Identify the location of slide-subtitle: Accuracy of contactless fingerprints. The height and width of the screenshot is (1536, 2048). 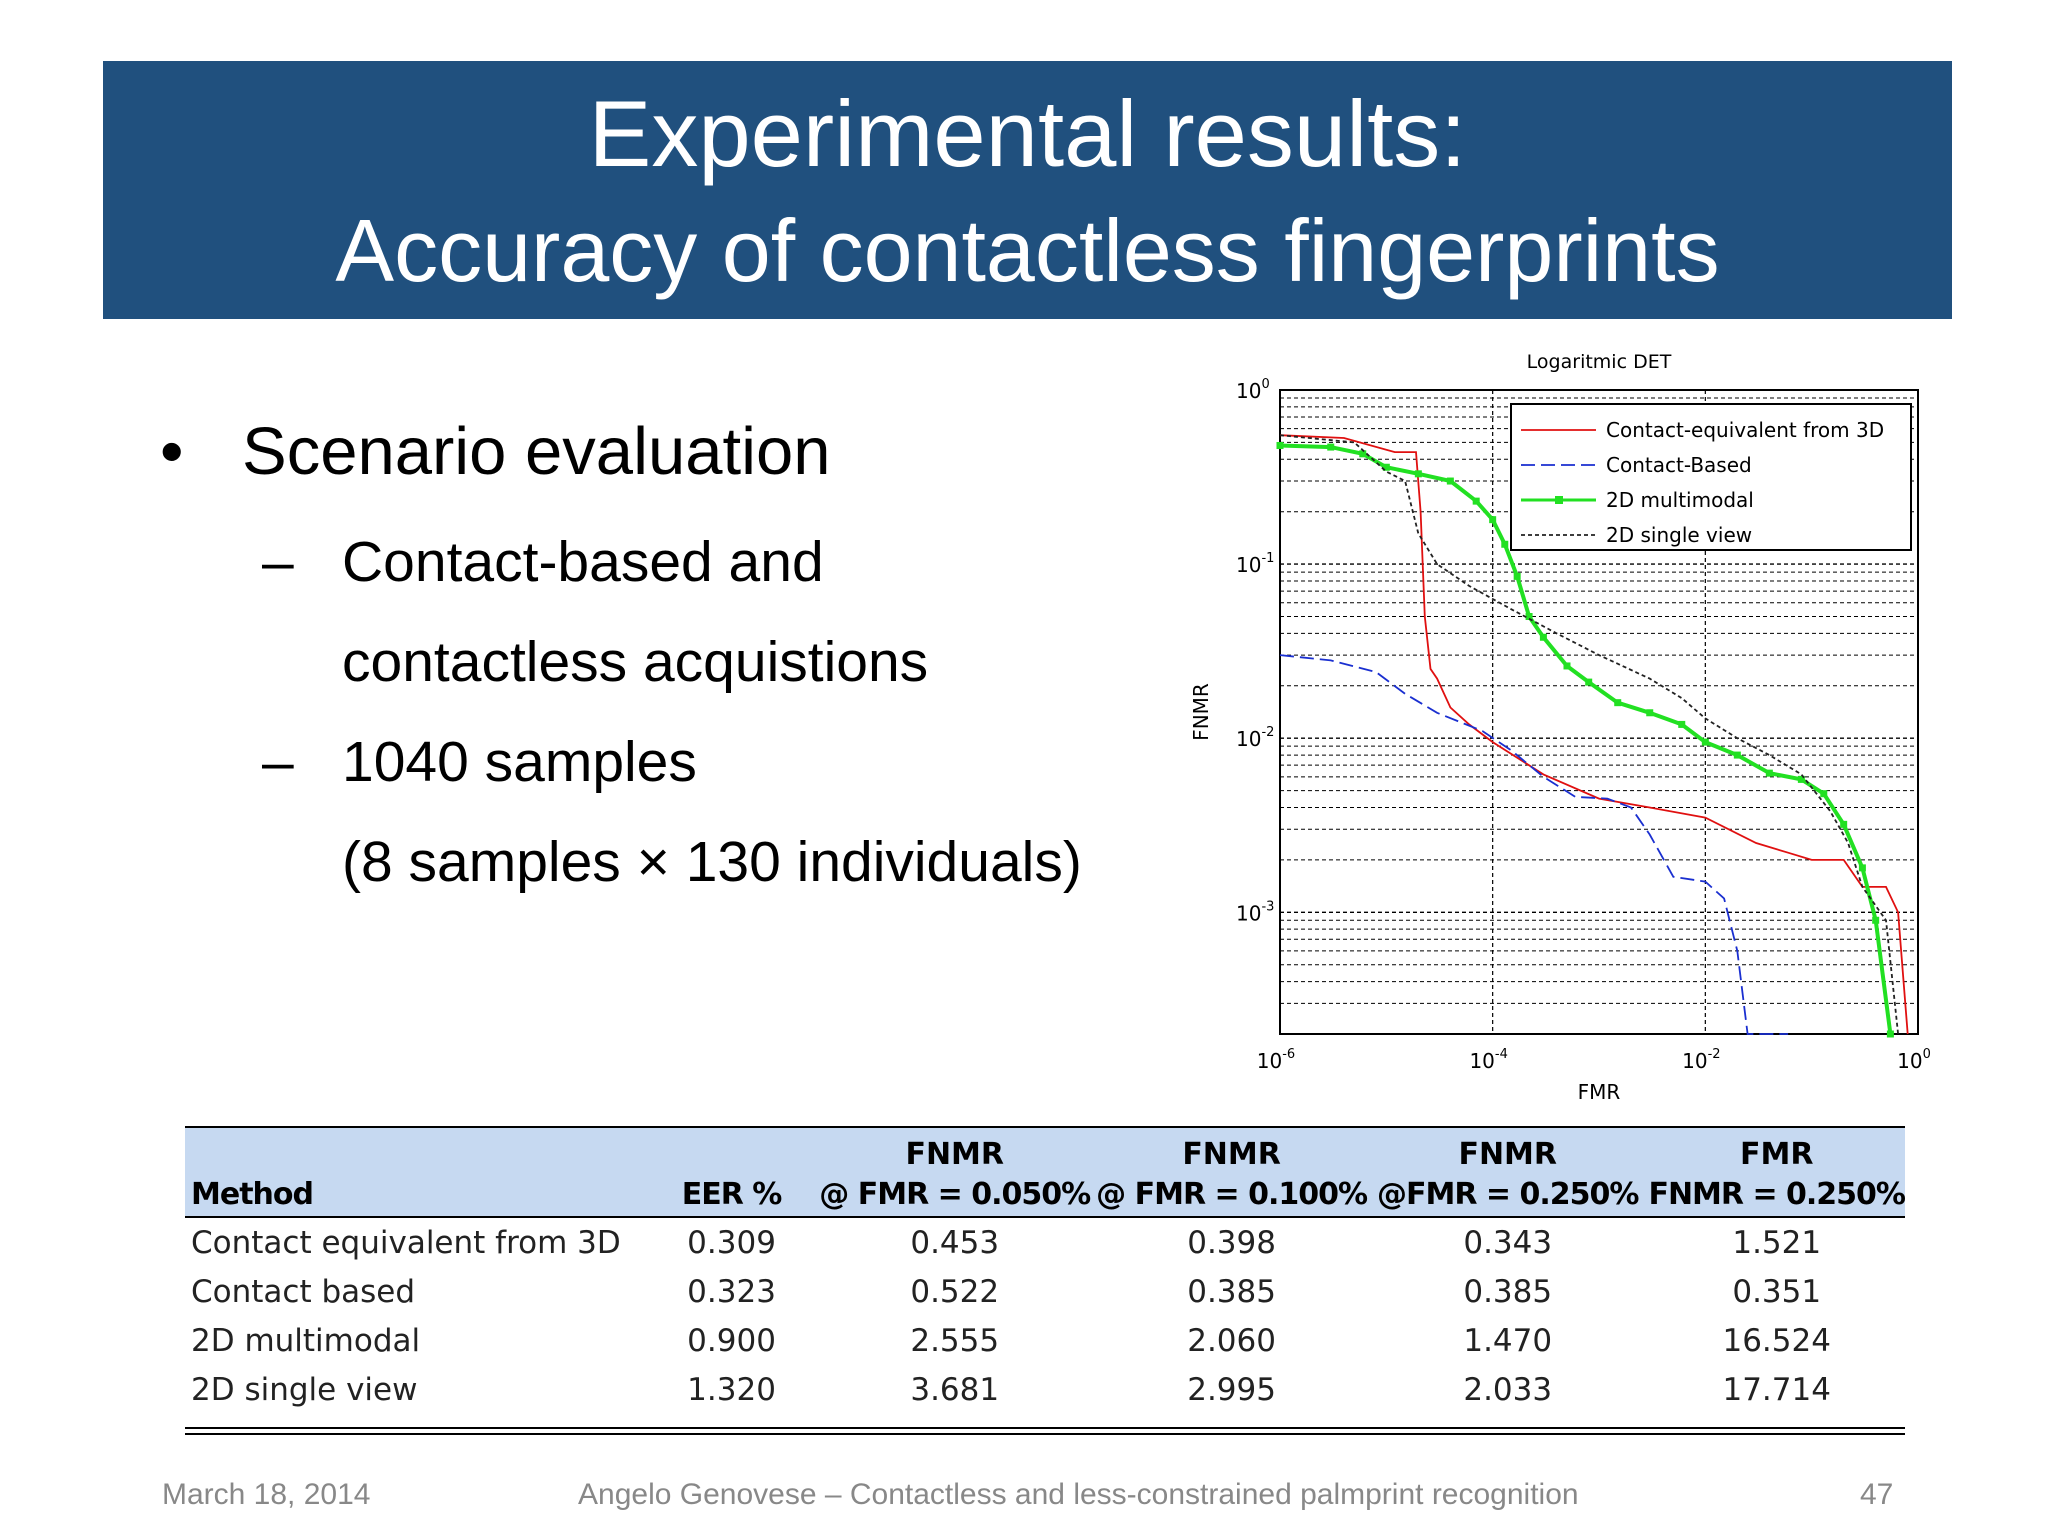
(1027, 250).